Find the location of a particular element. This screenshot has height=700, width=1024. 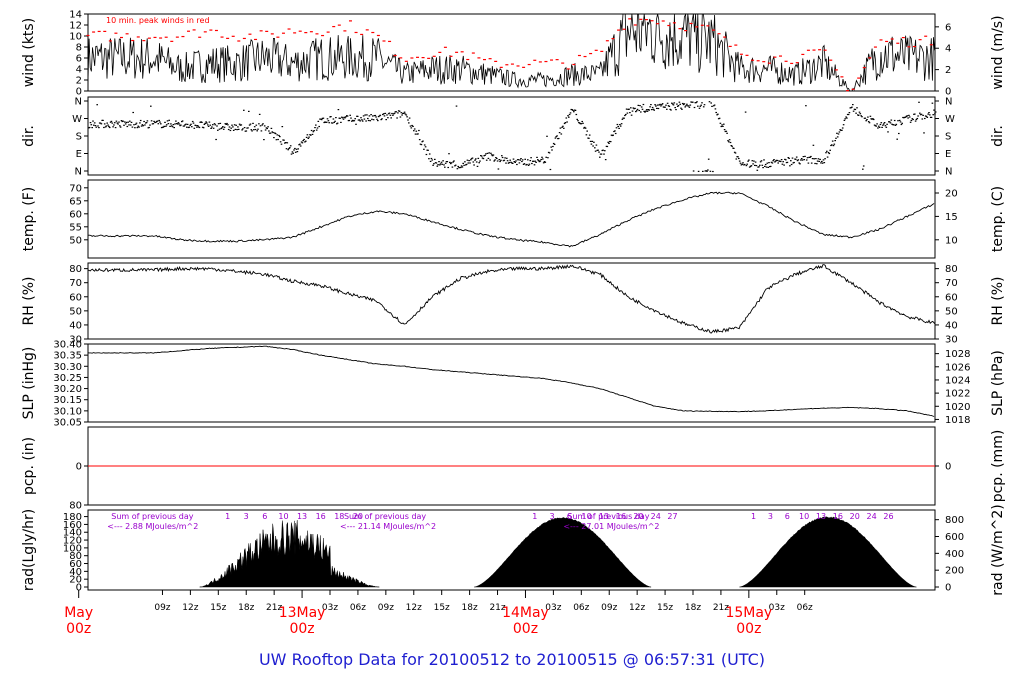

x-tick-label: 18z is located at coordinates (693, 608).